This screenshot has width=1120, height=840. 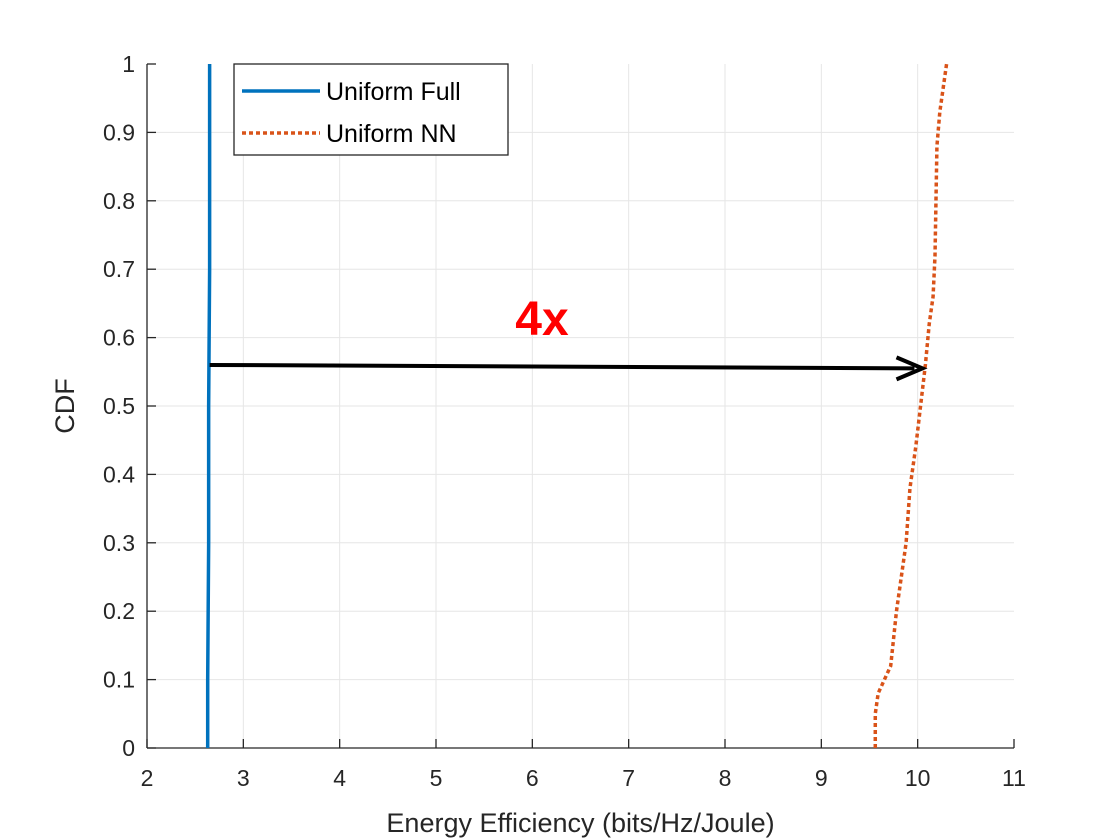 I want to click on x-tick-label: 2, so click(x=147, y=778).